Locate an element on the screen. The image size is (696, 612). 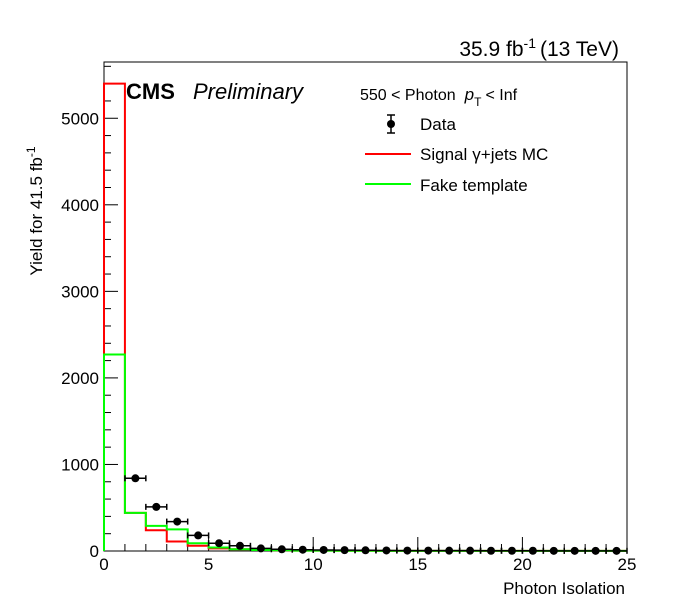
legend-header-pre: 550 < Photon is located at coordinates (408, 95).